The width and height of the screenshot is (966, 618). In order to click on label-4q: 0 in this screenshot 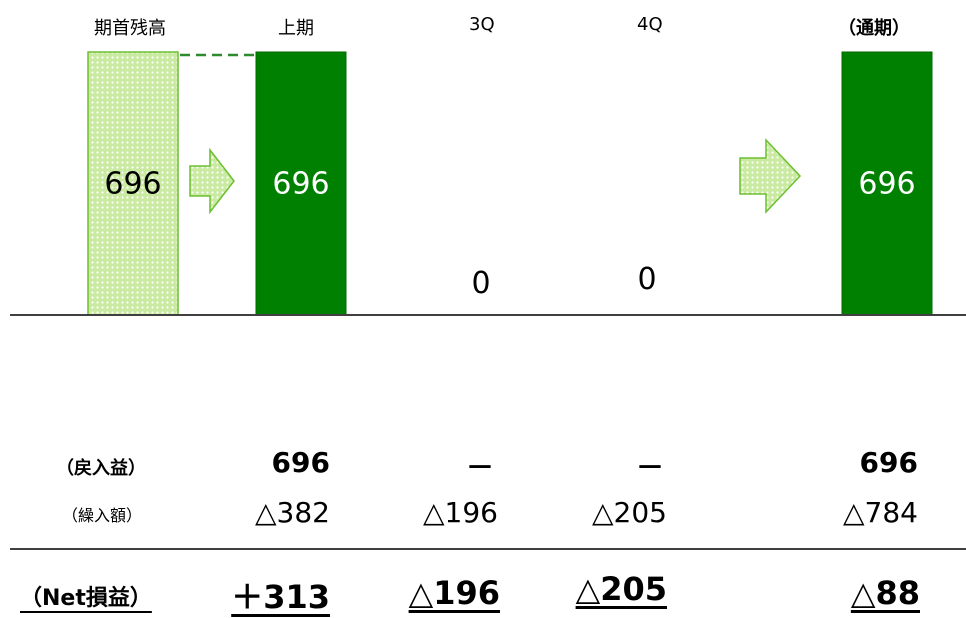, I will do `click(646, 279)`.